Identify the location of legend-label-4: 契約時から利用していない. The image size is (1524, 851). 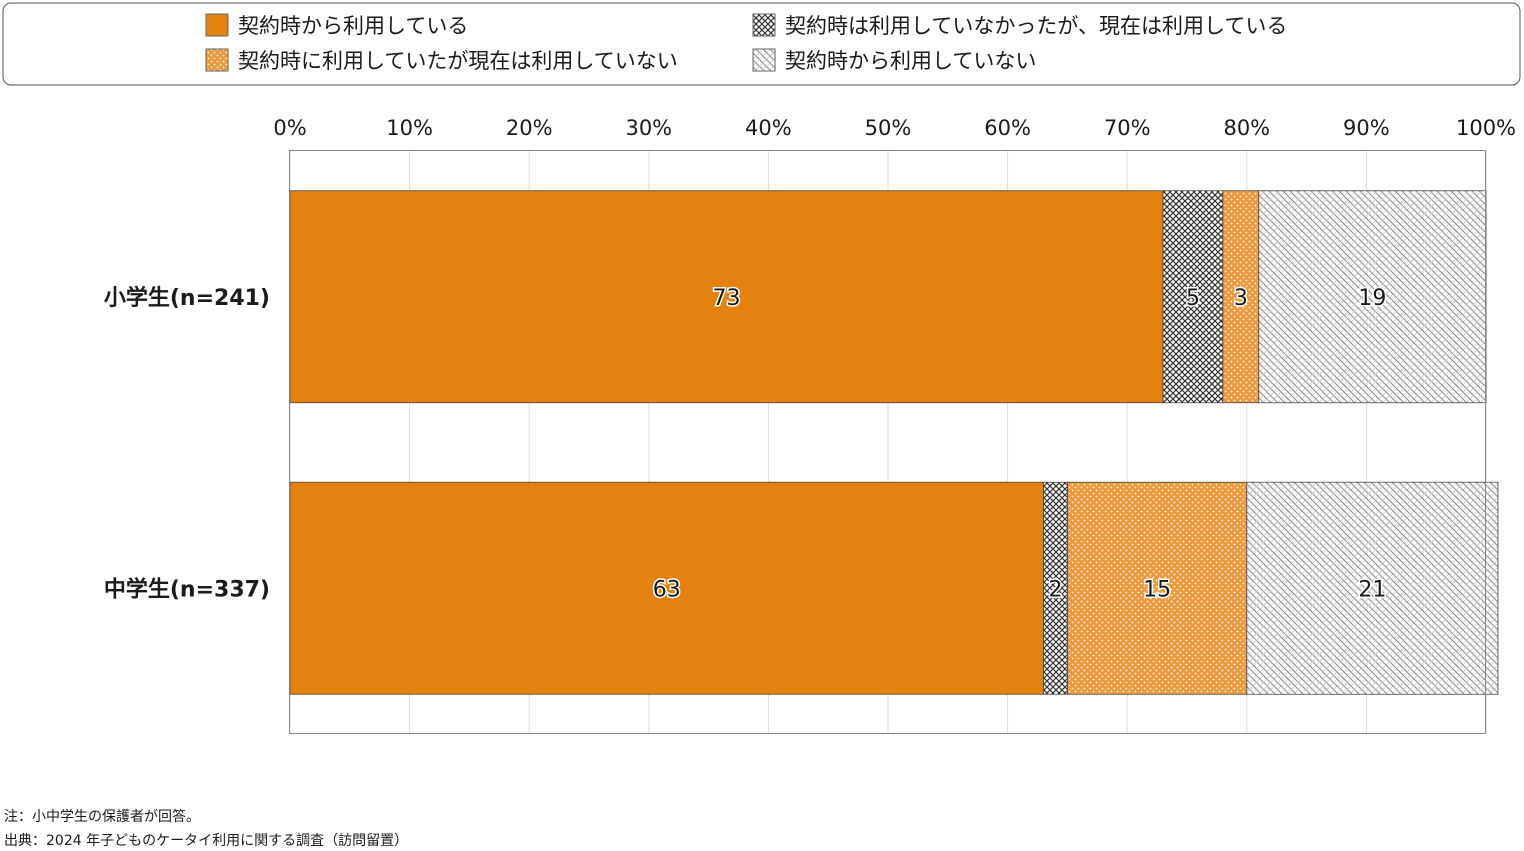
(910, 61).